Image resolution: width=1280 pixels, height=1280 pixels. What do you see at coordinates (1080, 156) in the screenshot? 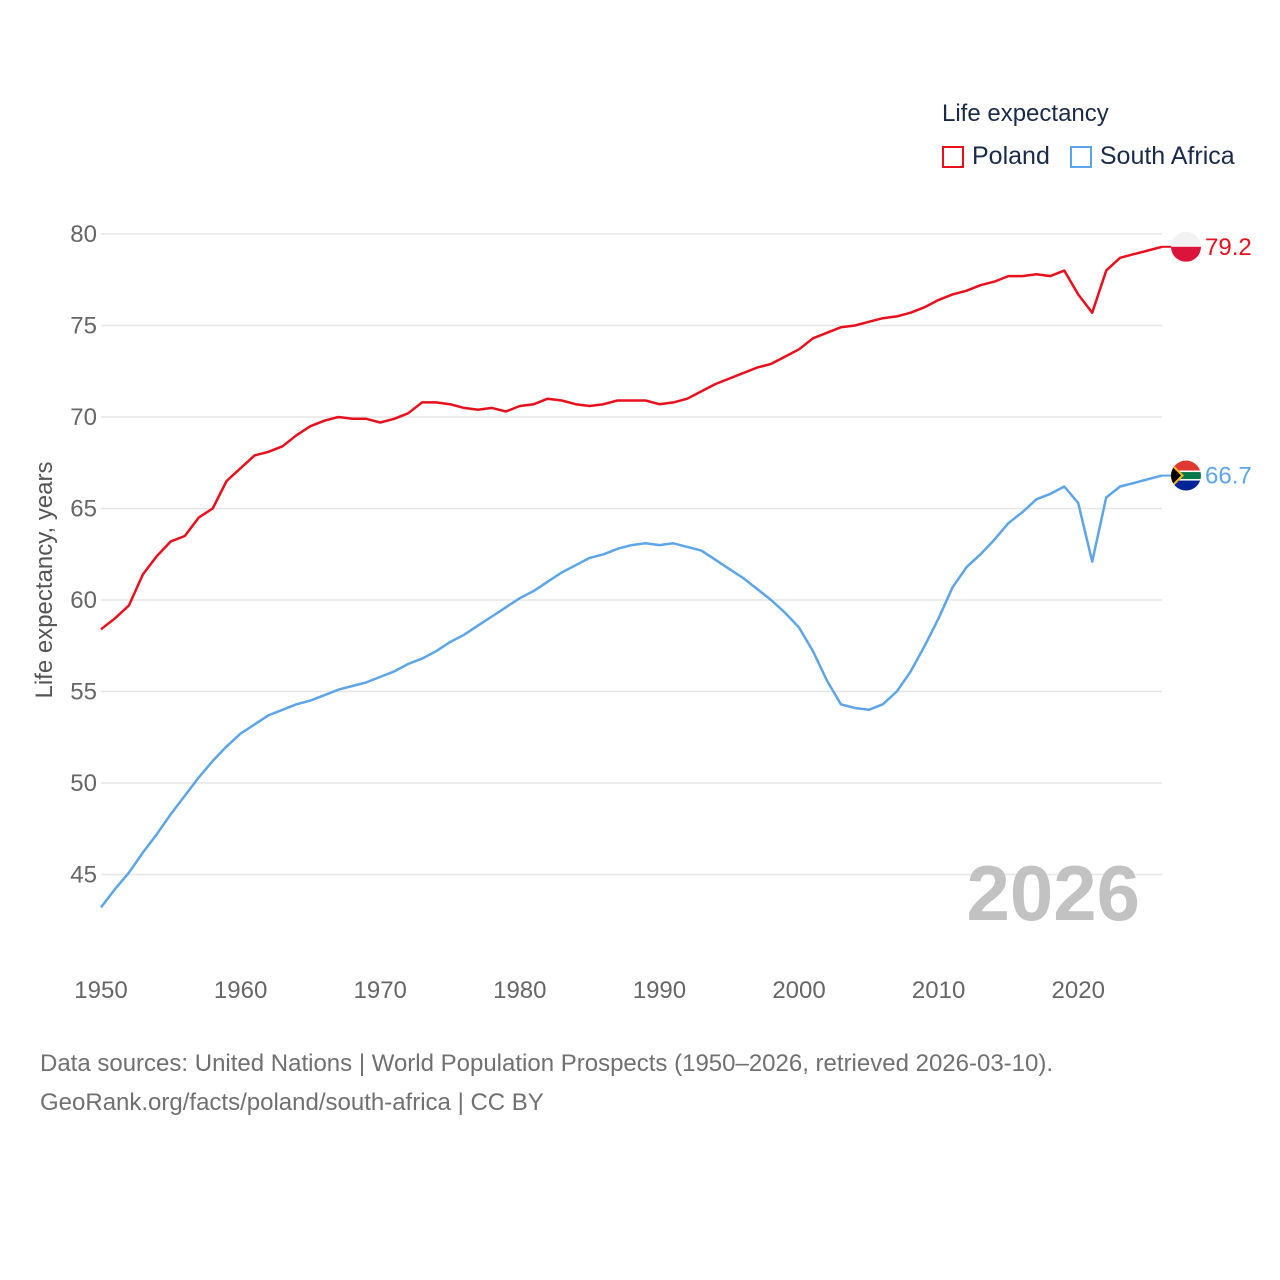
I see `legend-swatch-south-africa` at bounding box center [1080, 156].